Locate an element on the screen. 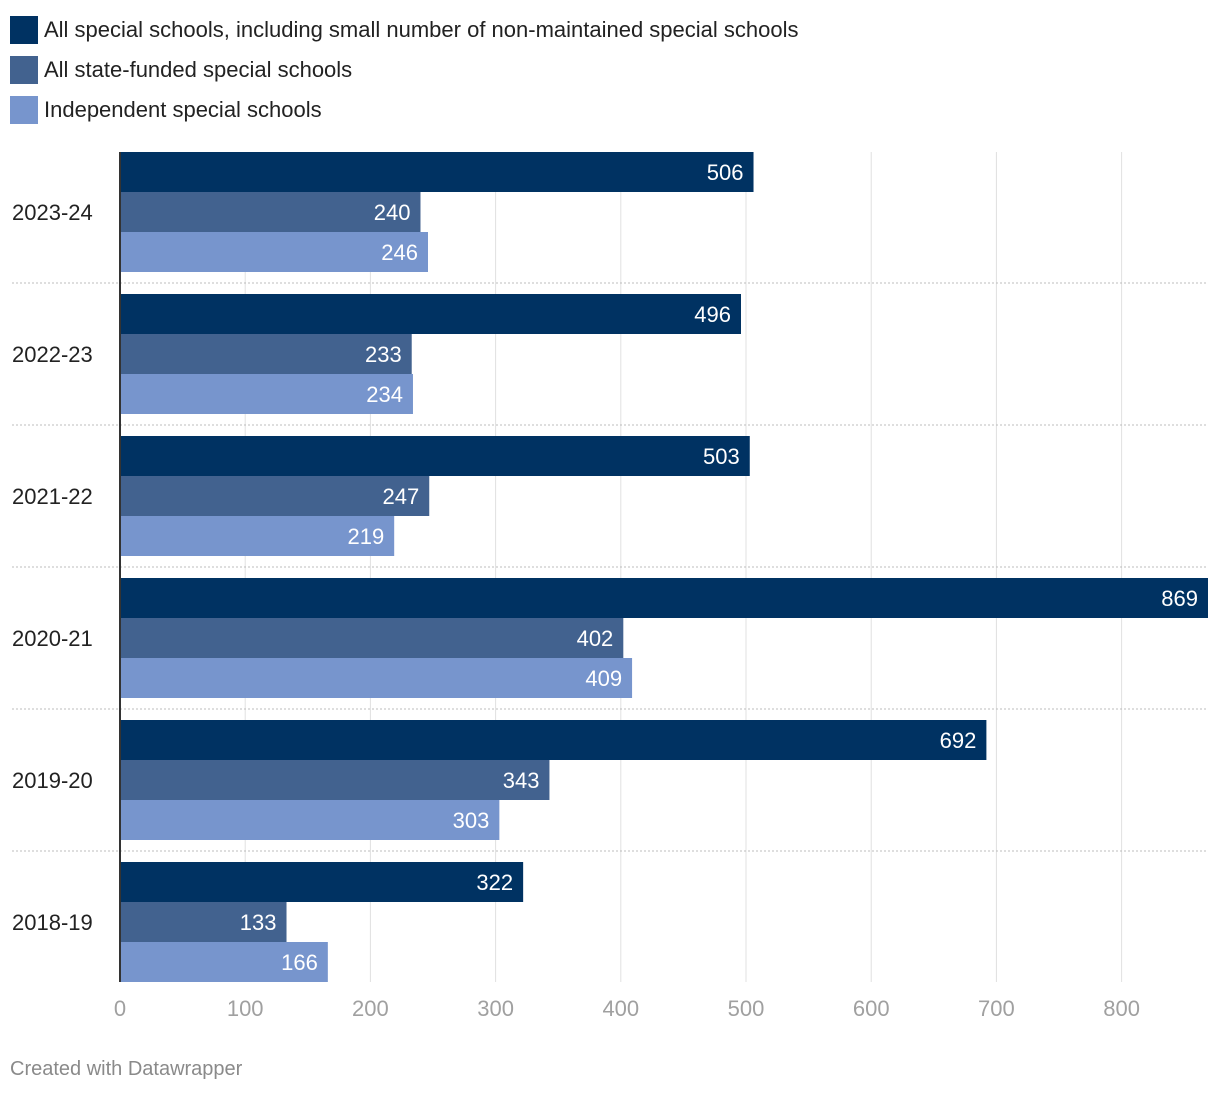 Image resolution: width=1220 pixels, height=1096 pixels. legend-swatch-independent is located at coordinates (24, 110).